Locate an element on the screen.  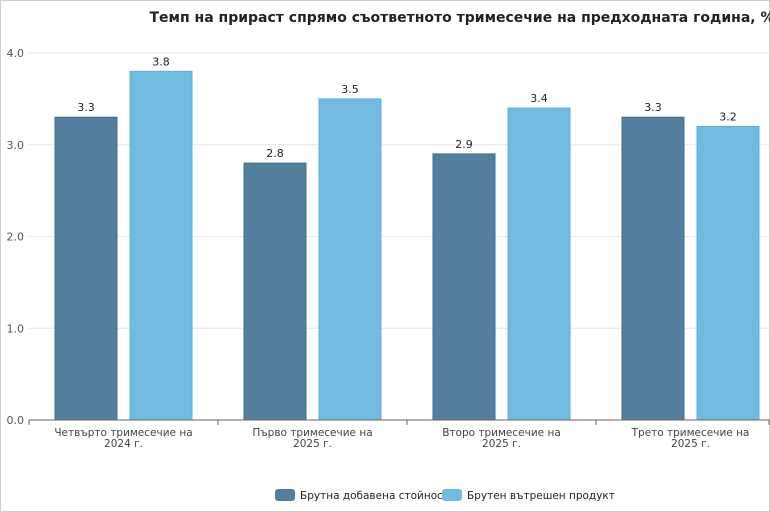
x-tick-label: 2024 г. is located at coordinates (123, 444).